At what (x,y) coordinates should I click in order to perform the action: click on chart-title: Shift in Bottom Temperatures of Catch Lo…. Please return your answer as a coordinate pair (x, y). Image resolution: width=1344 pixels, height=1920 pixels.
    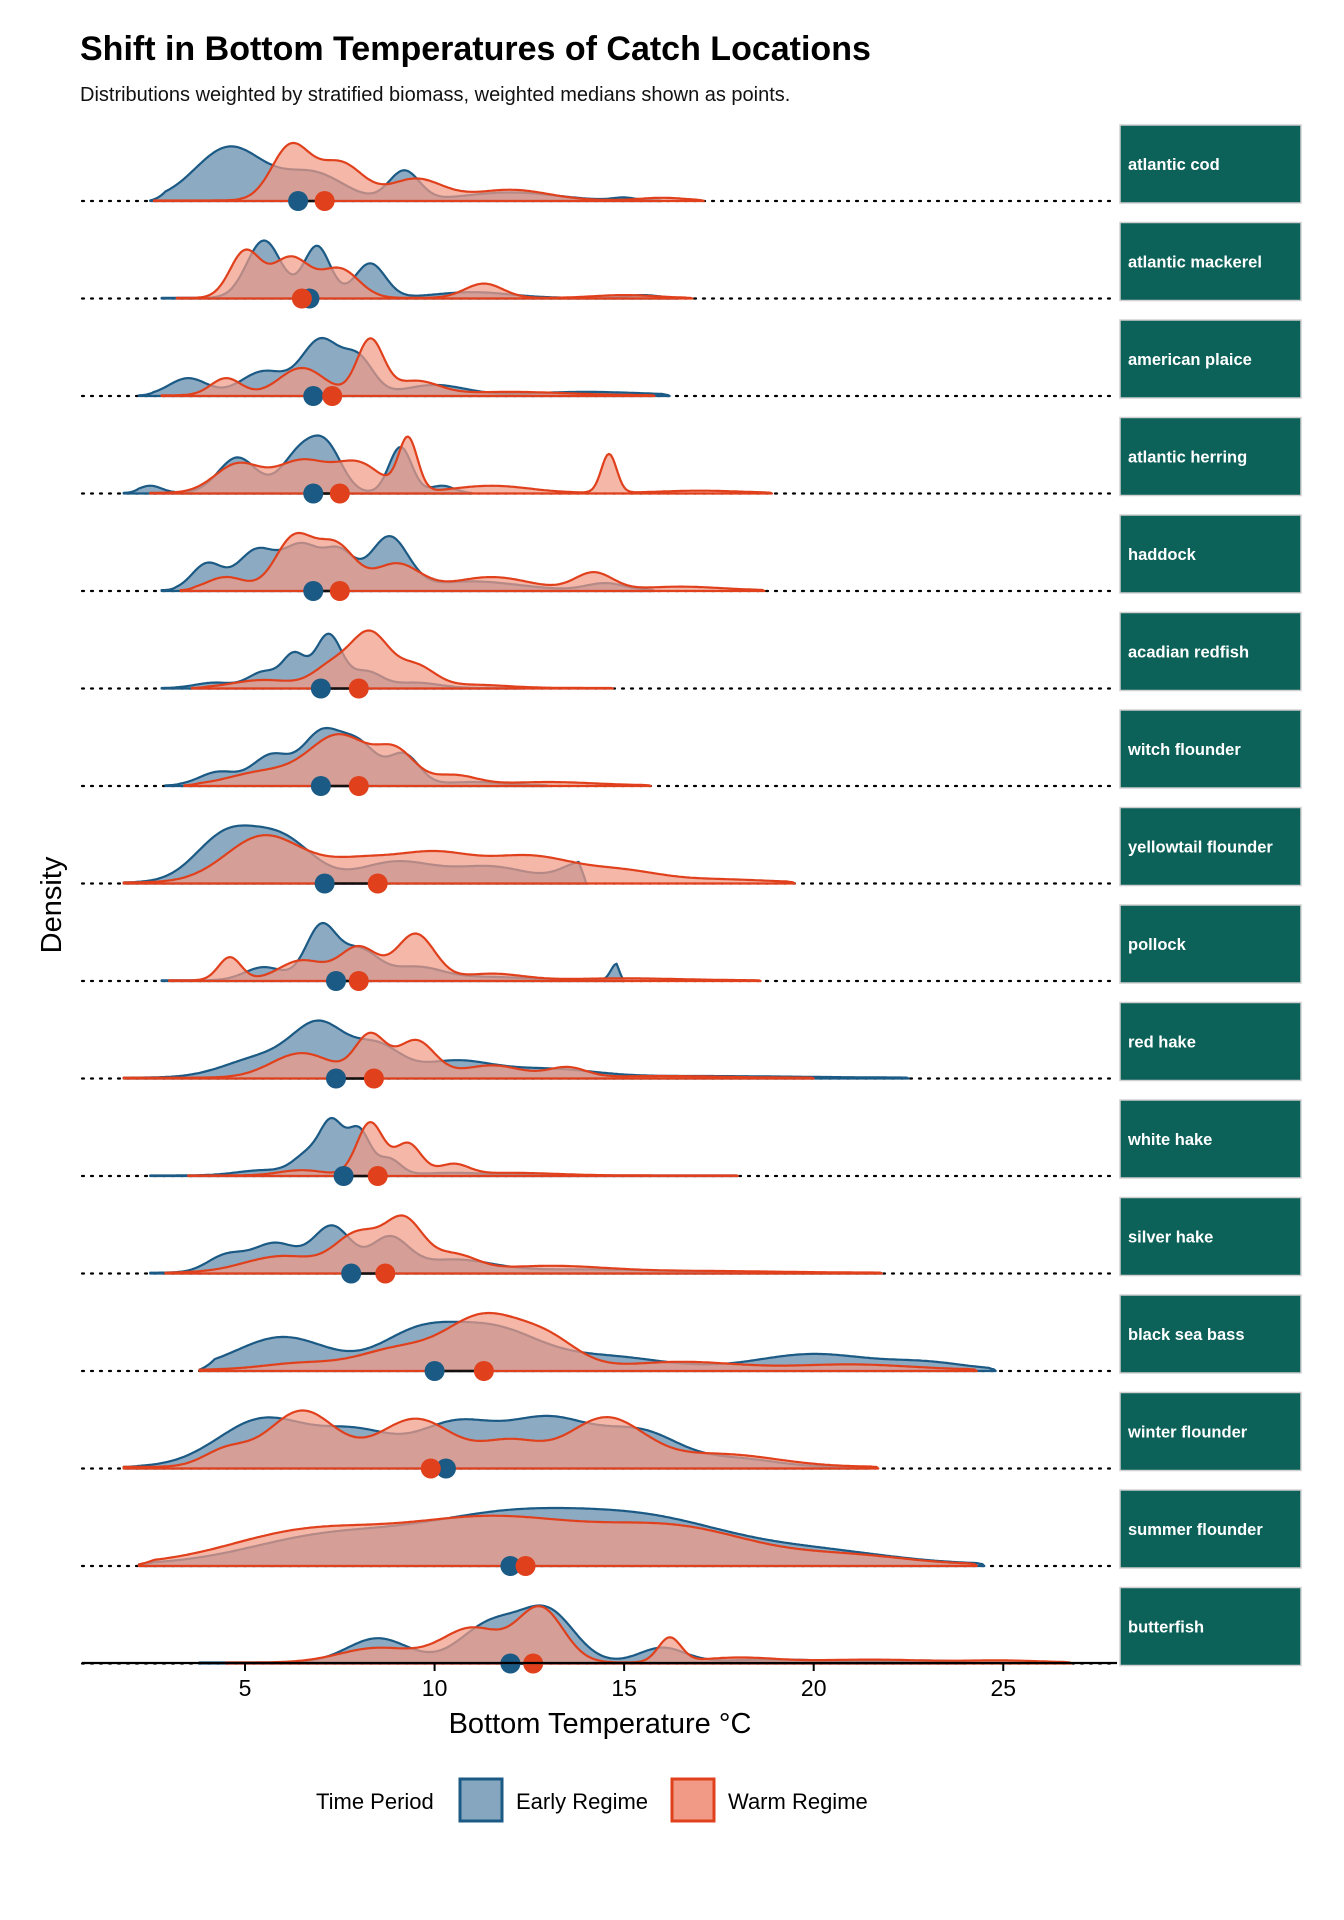
    Looking at the image, I should click on (475, 49).